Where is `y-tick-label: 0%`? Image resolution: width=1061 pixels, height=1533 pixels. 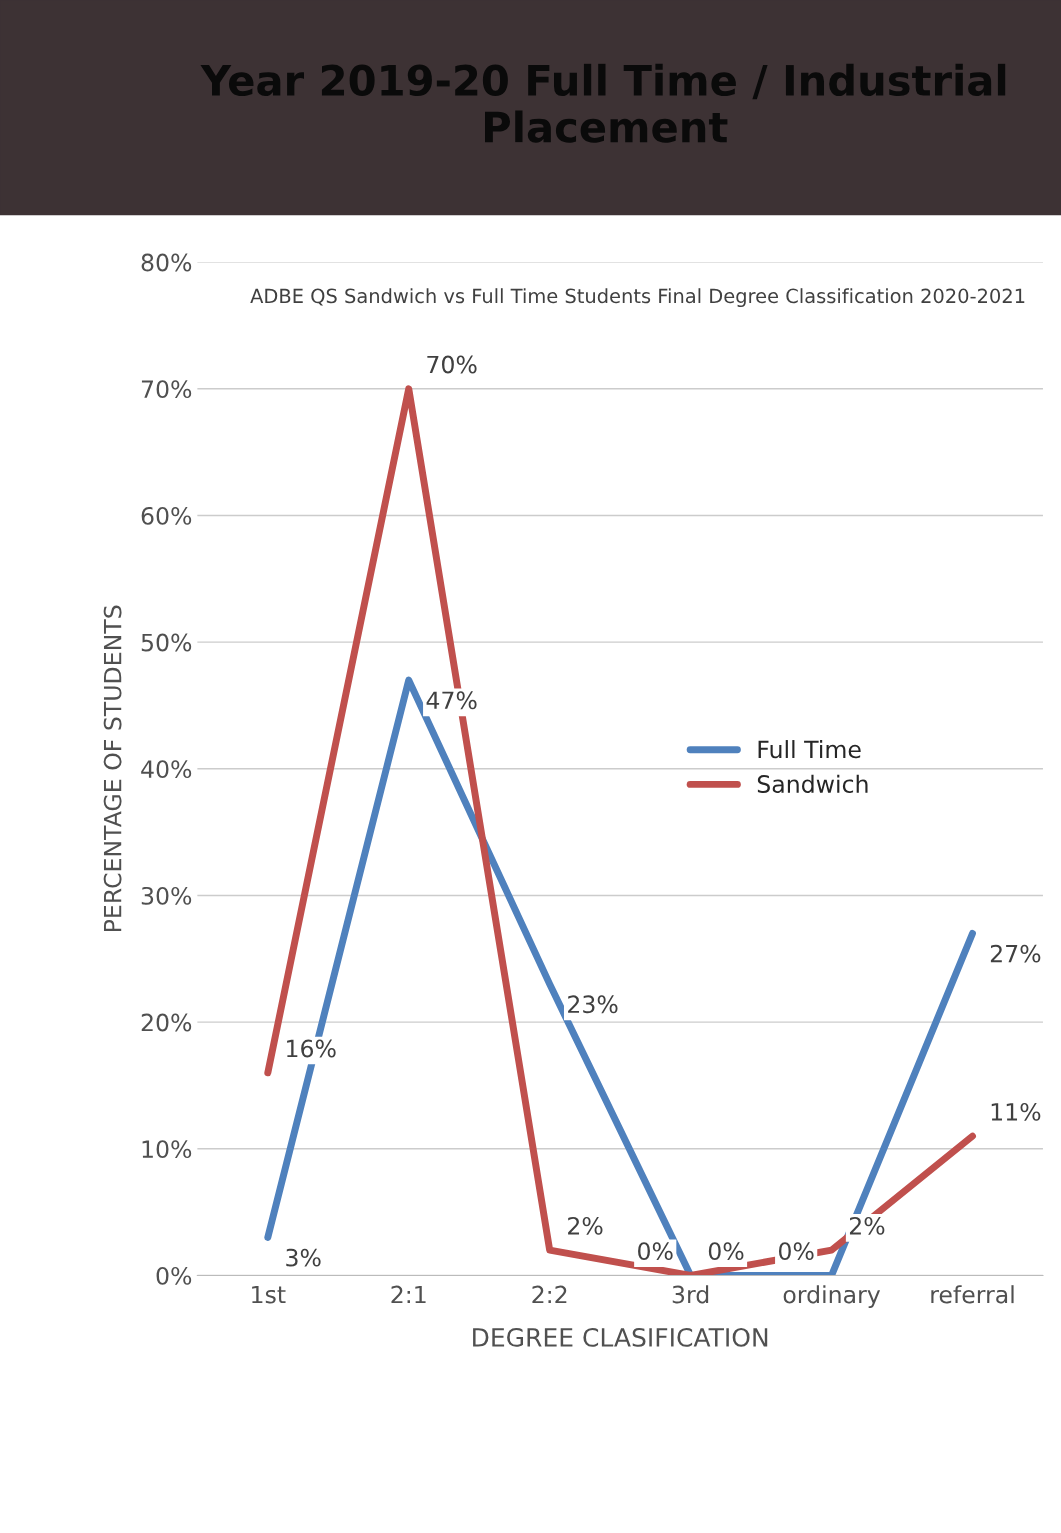 y-tick-label: 0% is located at coordinates (174, 1275).